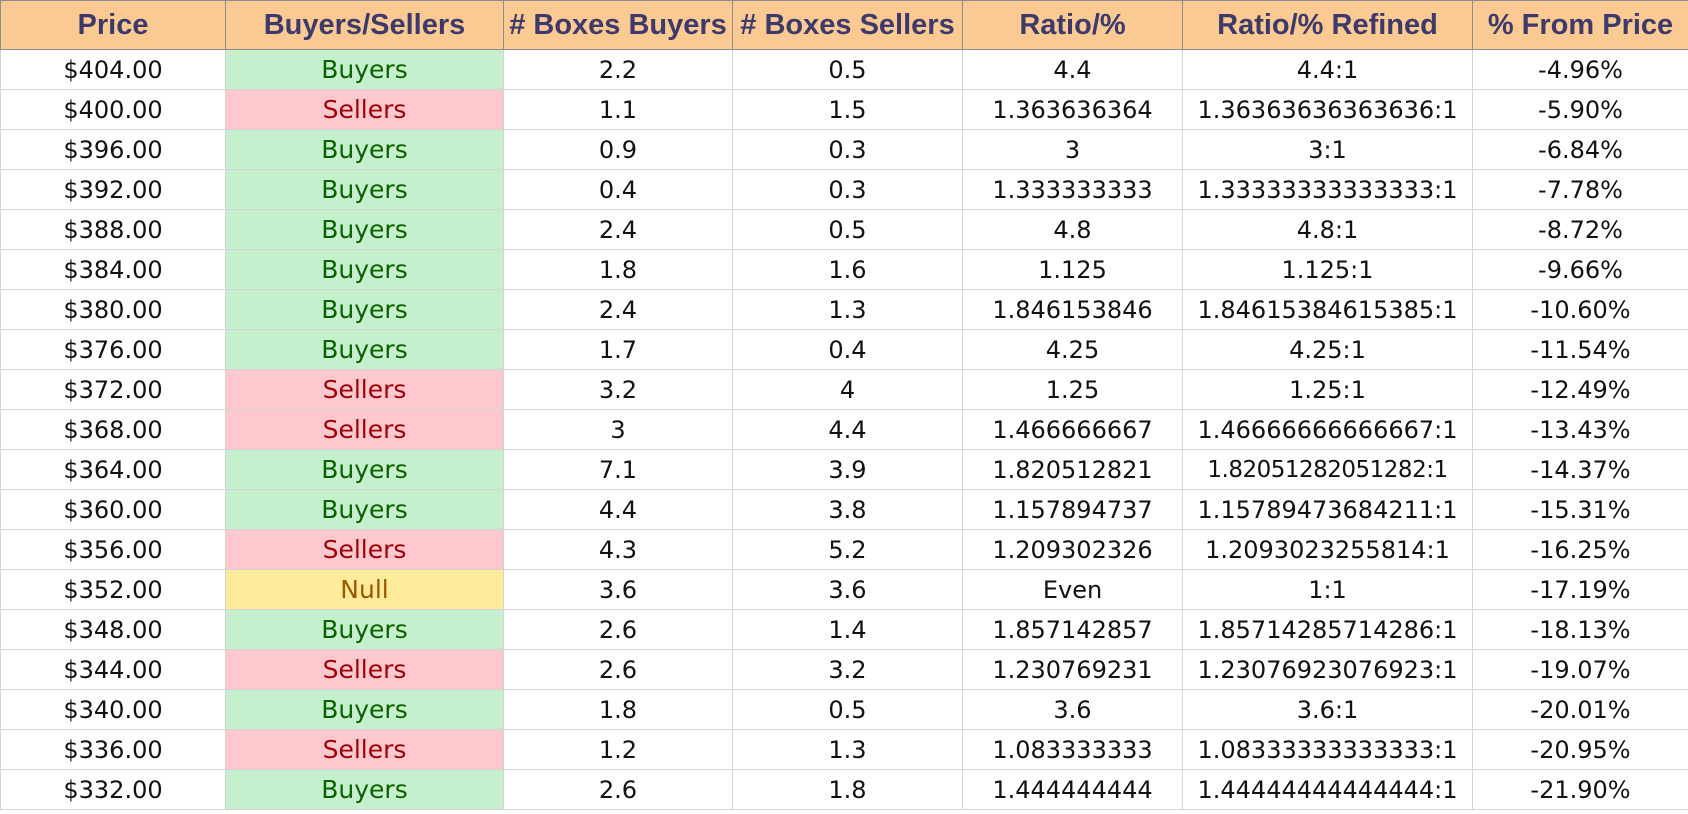 This screenshot has height=814, width=1688. I want to click on ratio-cell: 4.8, so click(1072, 229).